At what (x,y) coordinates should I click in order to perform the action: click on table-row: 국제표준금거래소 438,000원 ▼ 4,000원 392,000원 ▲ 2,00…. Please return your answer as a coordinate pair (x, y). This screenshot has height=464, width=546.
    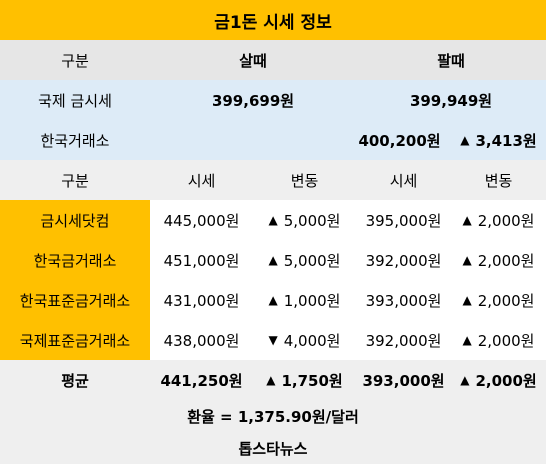
    Looking at the image, I should click on (273, 340).